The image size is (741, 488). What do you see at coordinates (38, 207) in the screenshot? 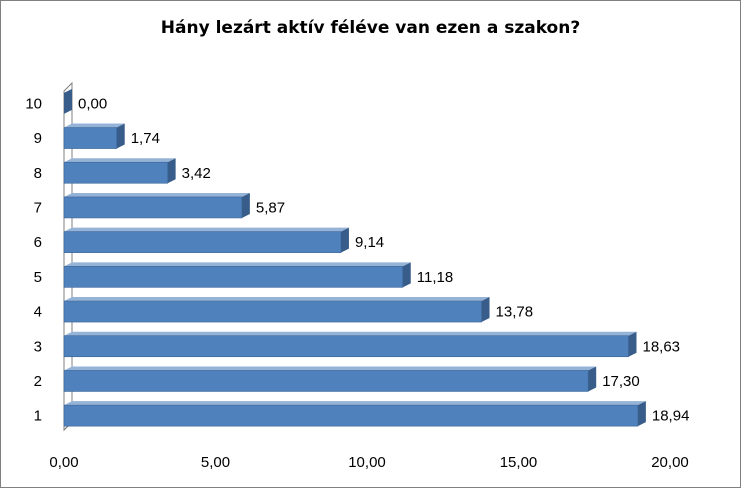
I see `y-tick-label: 7` at bounding box center [38, 207].